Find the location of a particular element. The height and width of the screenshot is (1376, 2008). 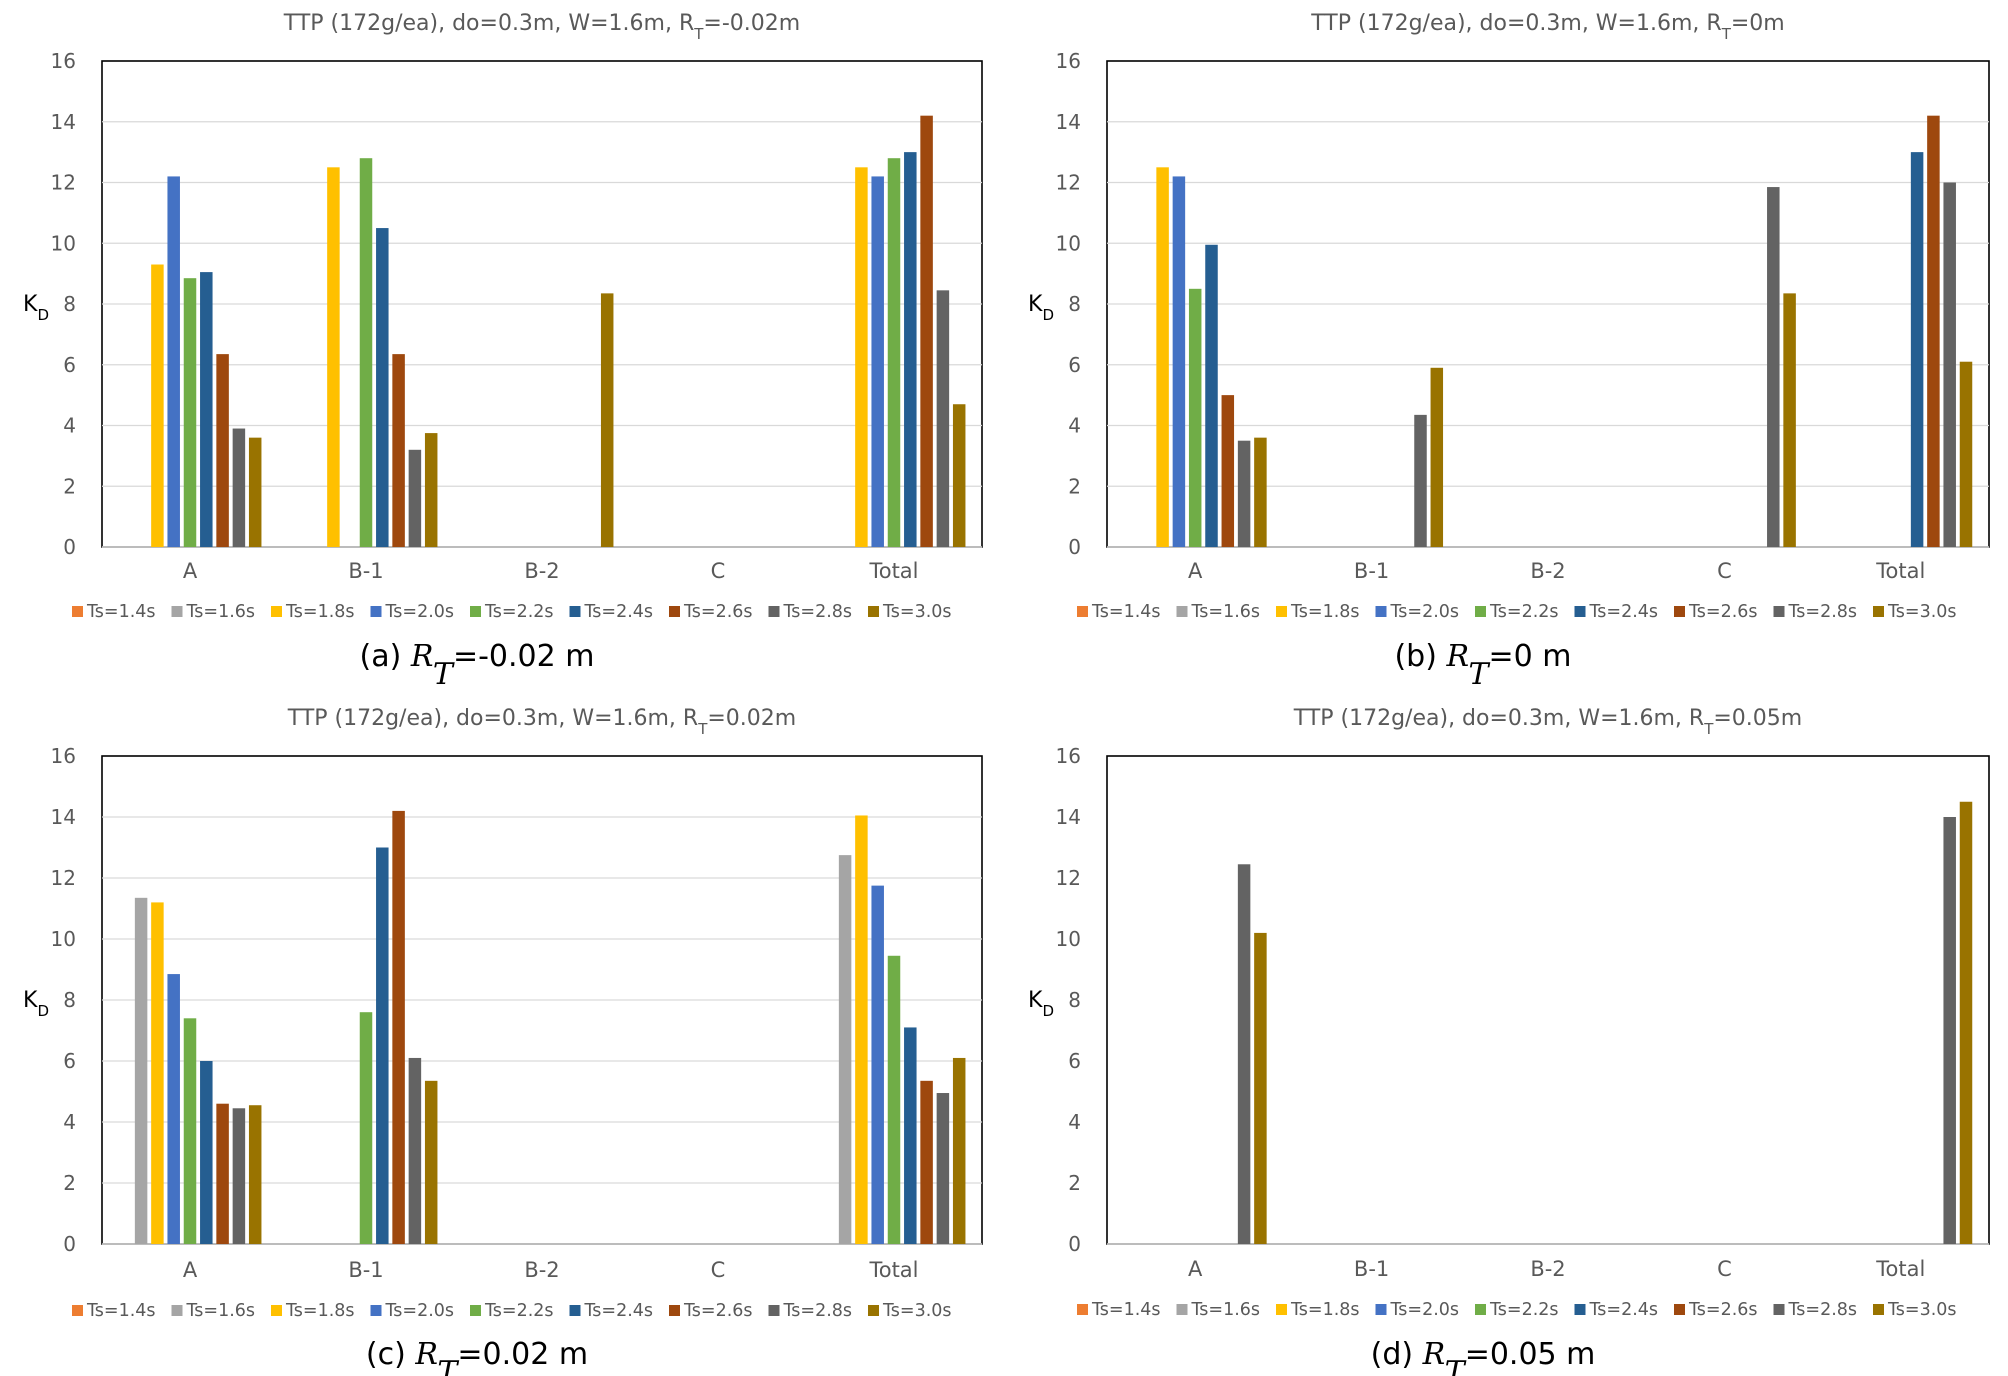

y-tick-label: 10 is located at coordinates (1068, 243).